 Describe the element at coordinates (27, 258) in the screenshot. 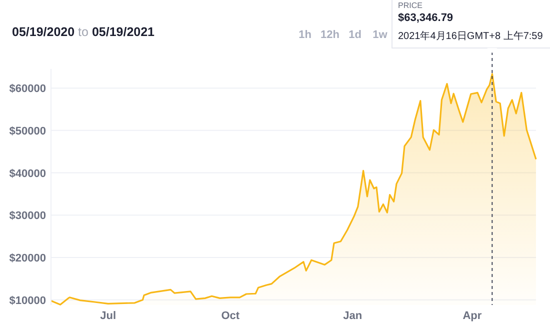

I see `y-tick-label: $20000` at that location.